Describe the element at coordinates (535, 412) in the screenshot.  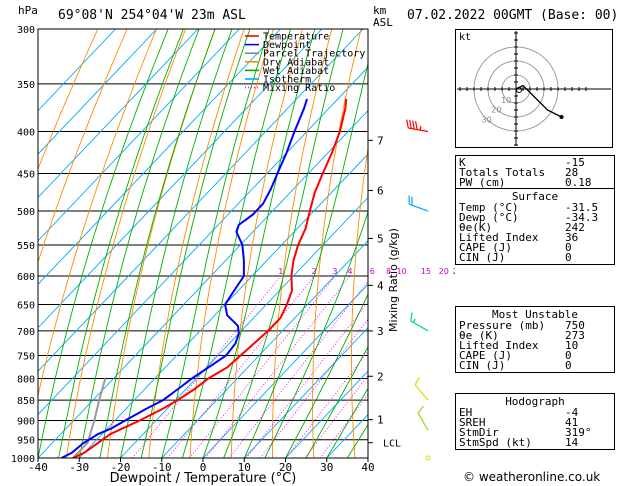
I see `table-row: EH -4` at that location.